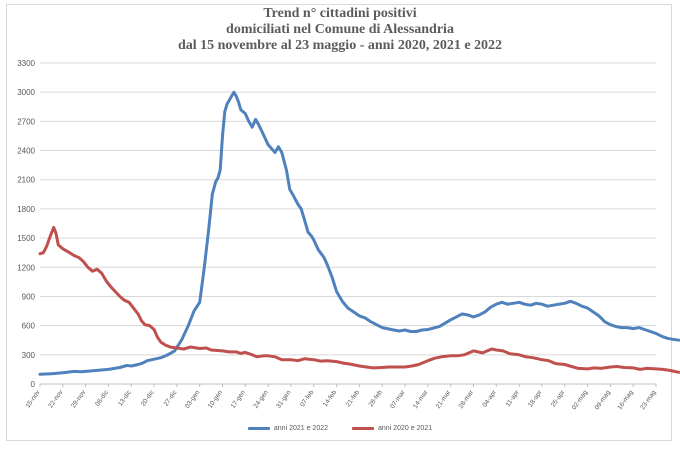  What do you see at coordinates (26, 121) in the screenshot?
I see `y-tick-label: 2700` at bounding box center [26, 121].